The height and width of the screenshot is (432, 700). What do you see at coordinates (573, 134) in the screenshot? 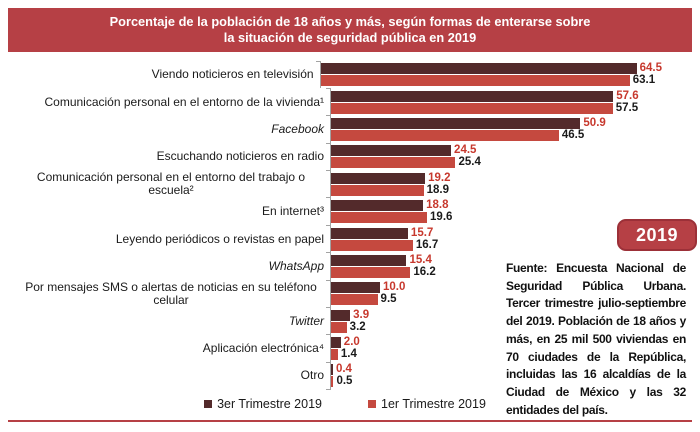
I see `value-label: 46.5` at bounding box center [573, 134].